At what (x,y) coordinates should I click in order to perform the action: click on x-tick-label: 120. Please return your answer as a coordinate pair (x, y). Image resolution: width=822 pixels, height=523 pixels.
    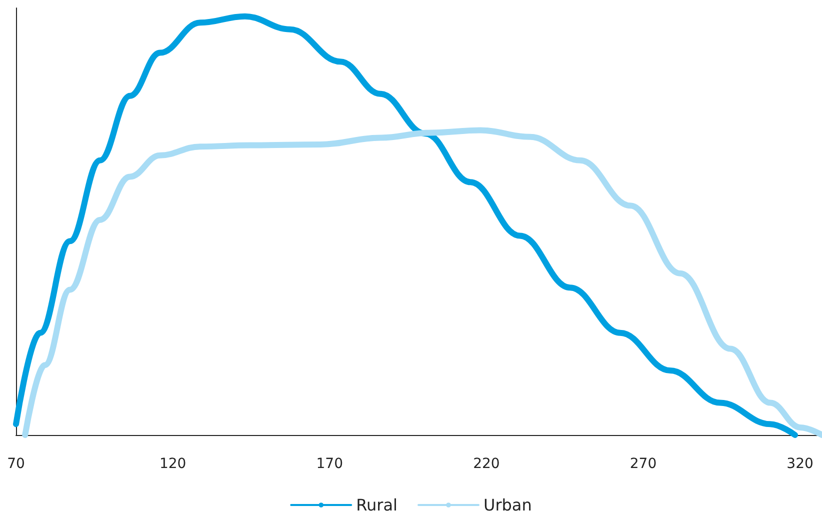
    Looking at the image, I should click on (172, 464).